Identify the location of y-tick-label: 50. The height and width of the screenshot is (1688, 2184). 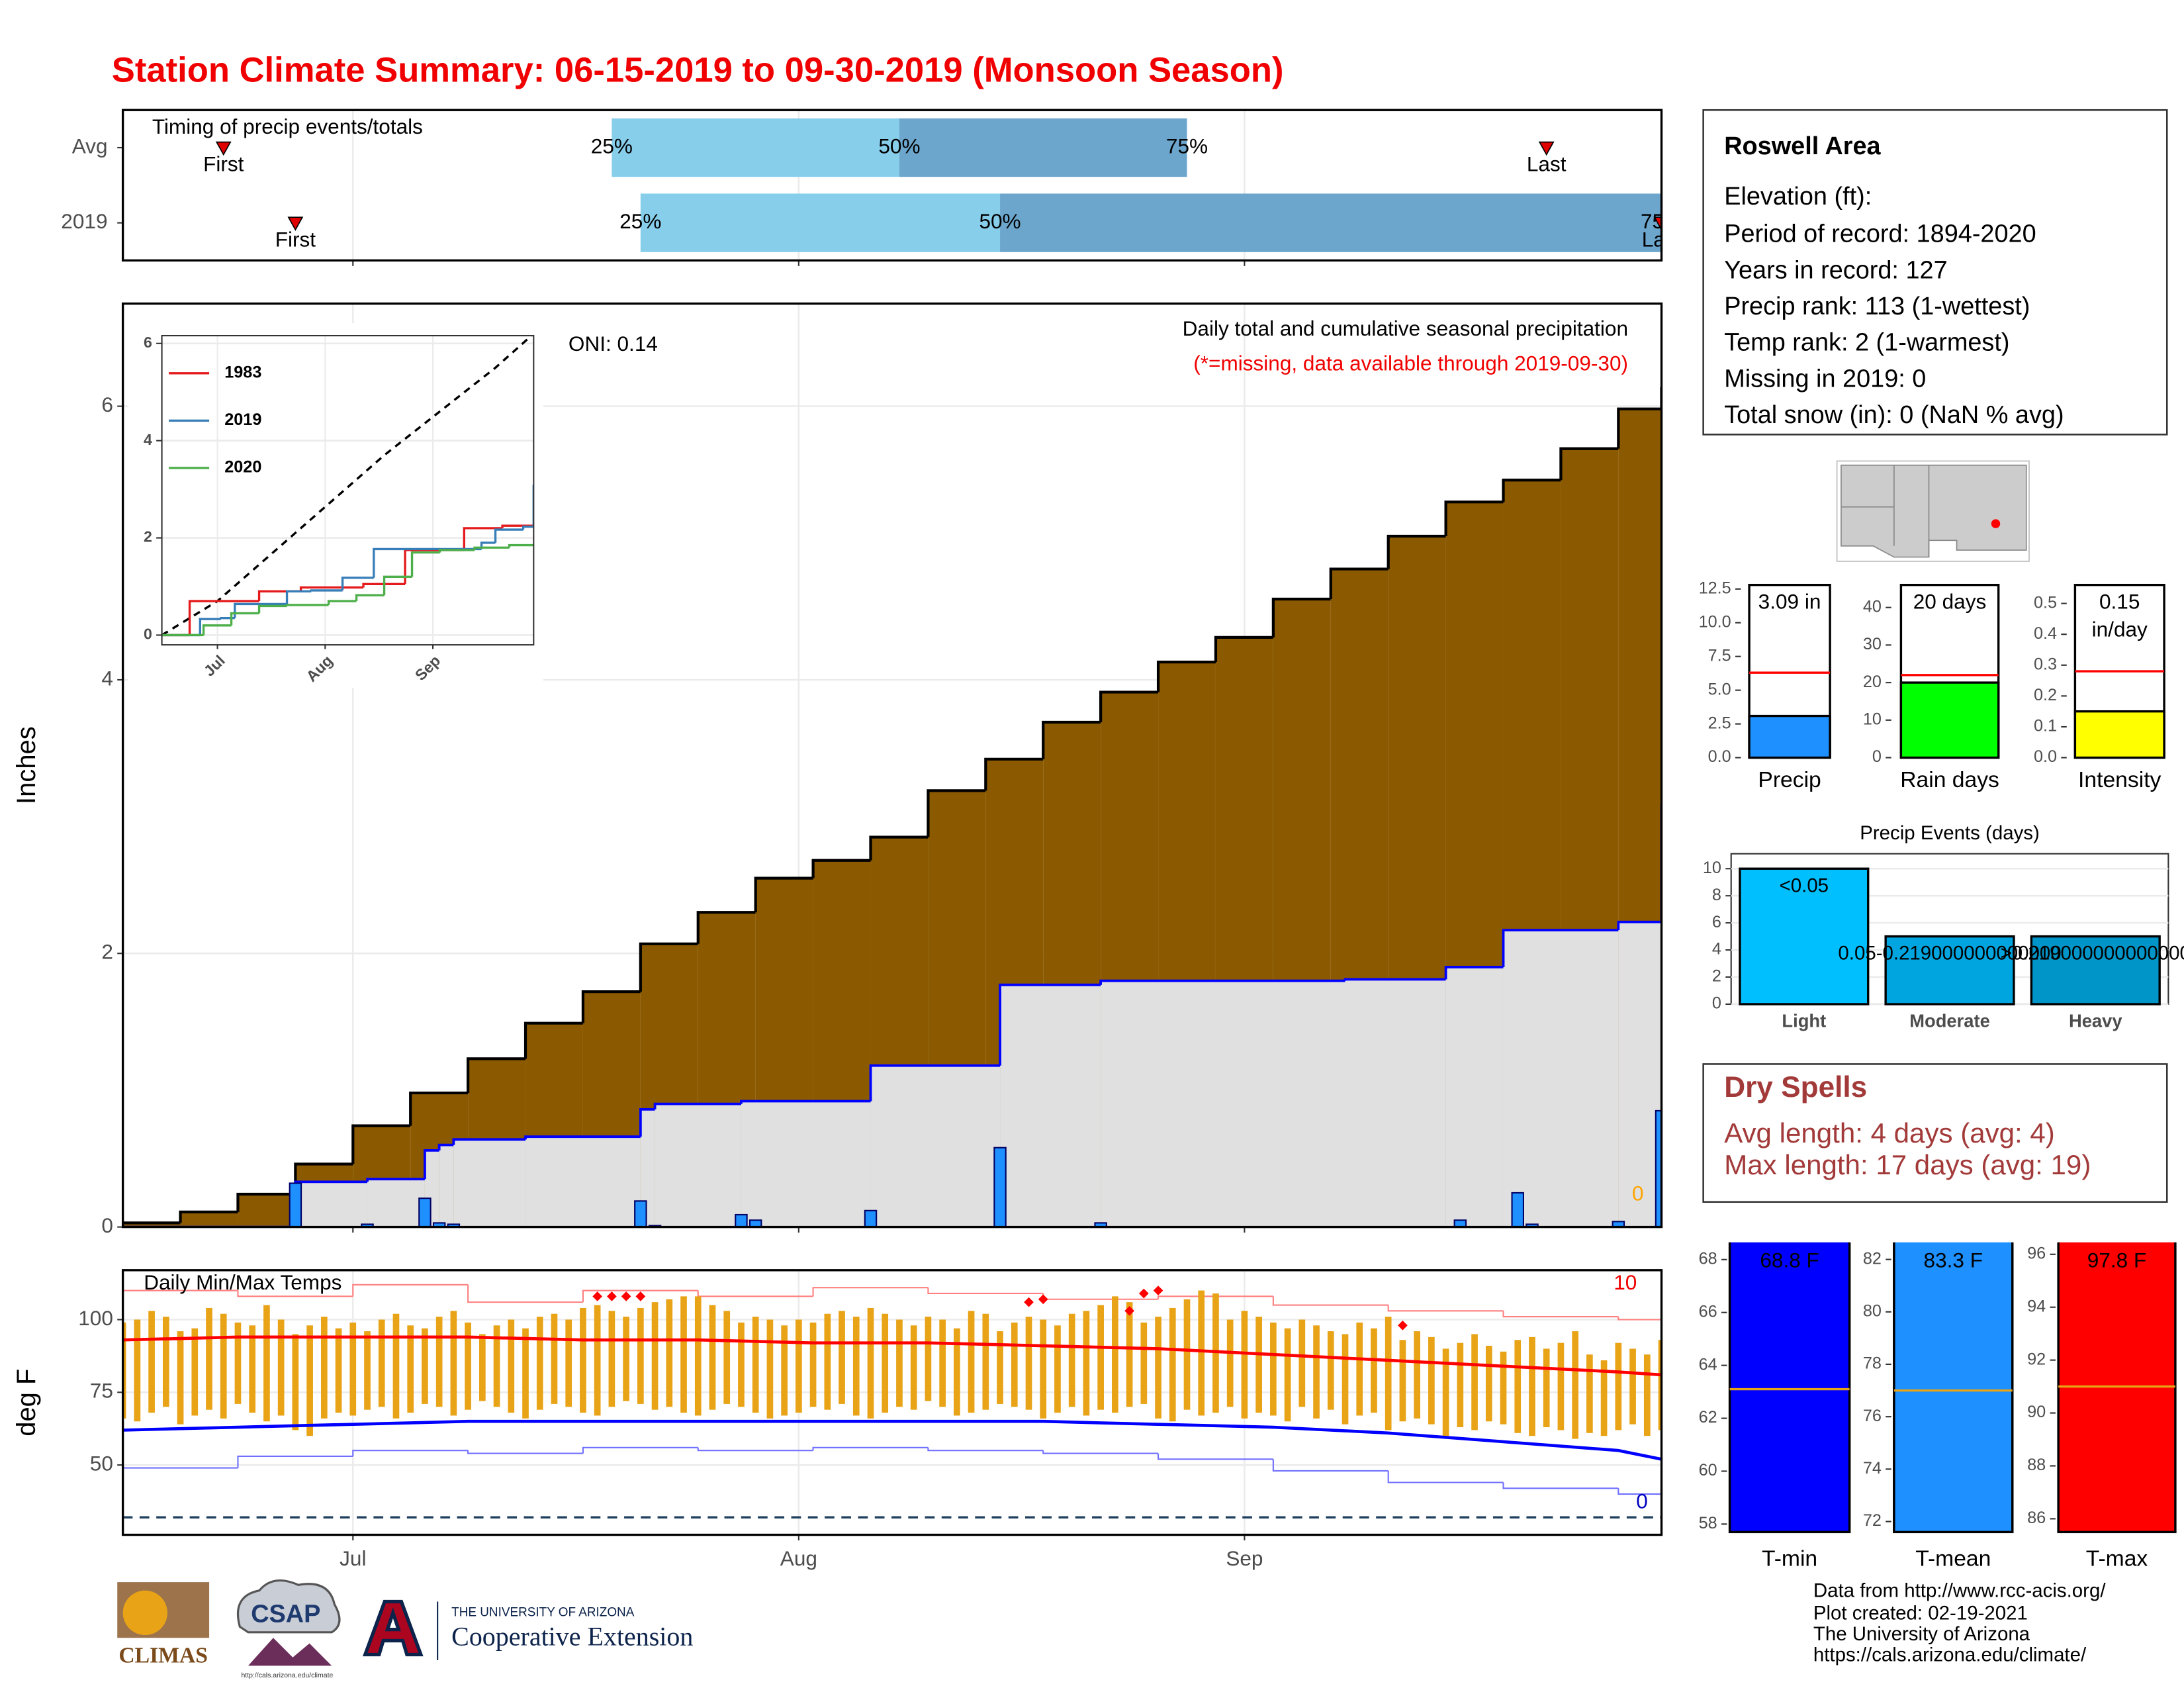
(101, 1463).